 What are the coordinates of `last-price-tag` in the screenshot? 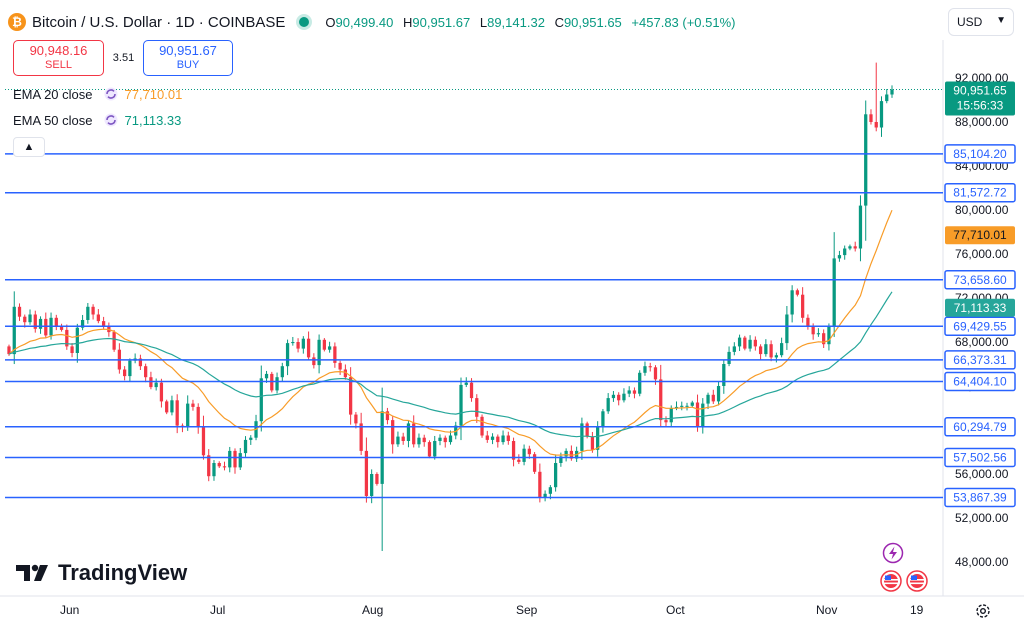 It's located at (980, 98).